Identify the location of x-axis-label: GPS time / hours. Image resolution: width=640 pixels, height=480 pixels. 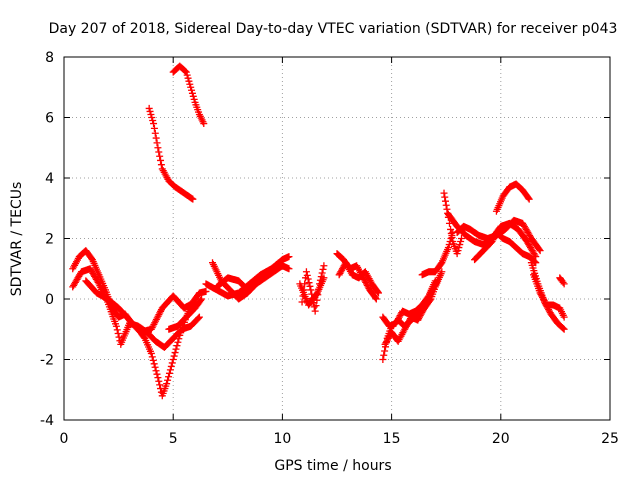
(332, 466).